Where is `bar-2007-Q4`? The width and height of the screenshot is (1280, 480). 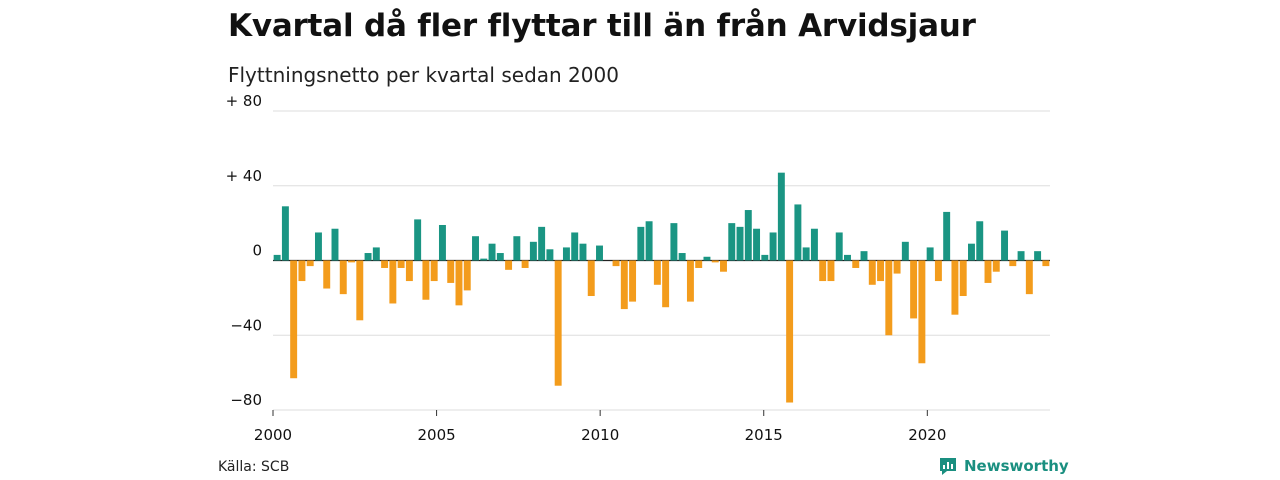 bar-2007-Q4 is located at coordinates (533, 251).